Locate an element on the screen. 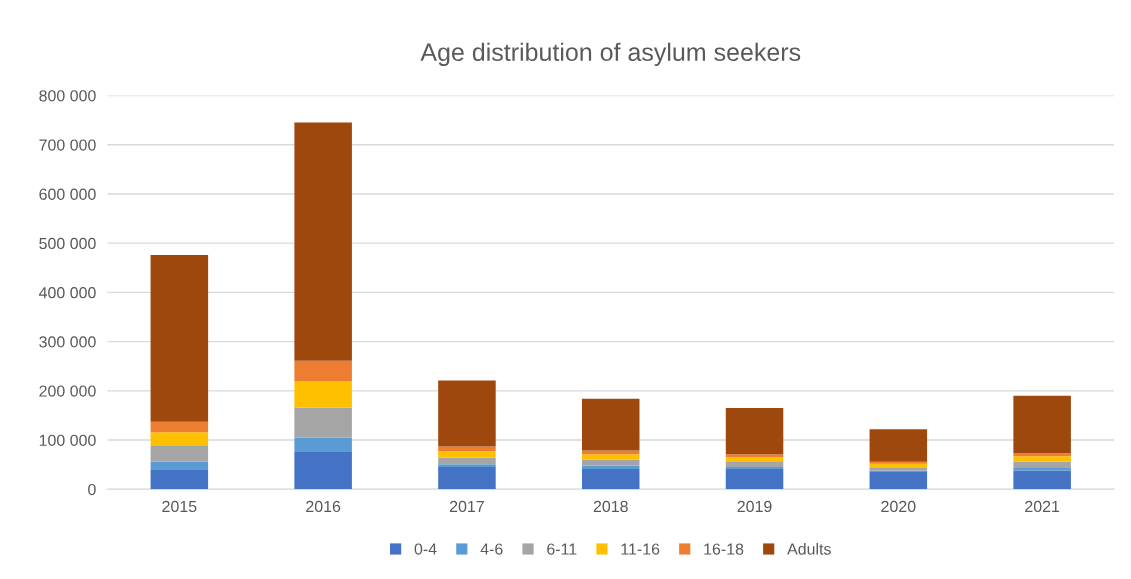 This screenshot has width=1131, height=579. y-tick-label: 600 000 is located at coordinates (67, 194).